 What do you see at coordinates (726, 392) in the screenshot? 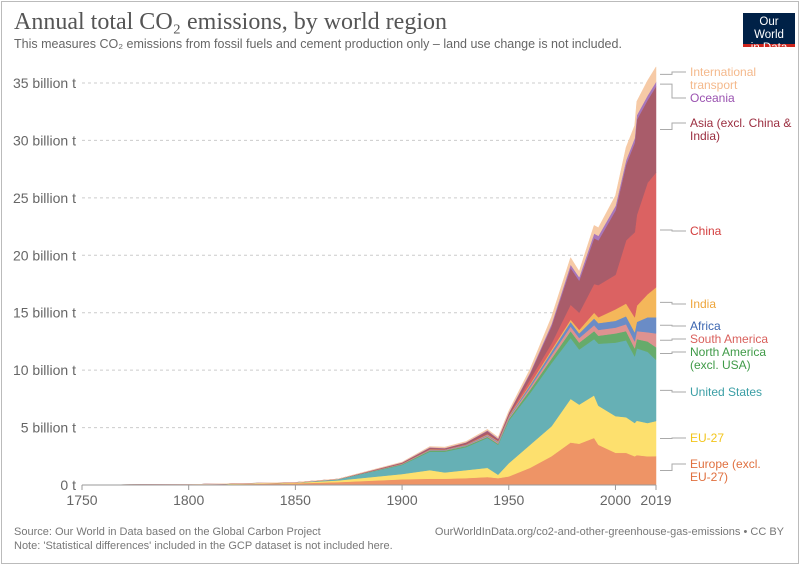
I see `series-label: United States` at bounding box center [726, 392].